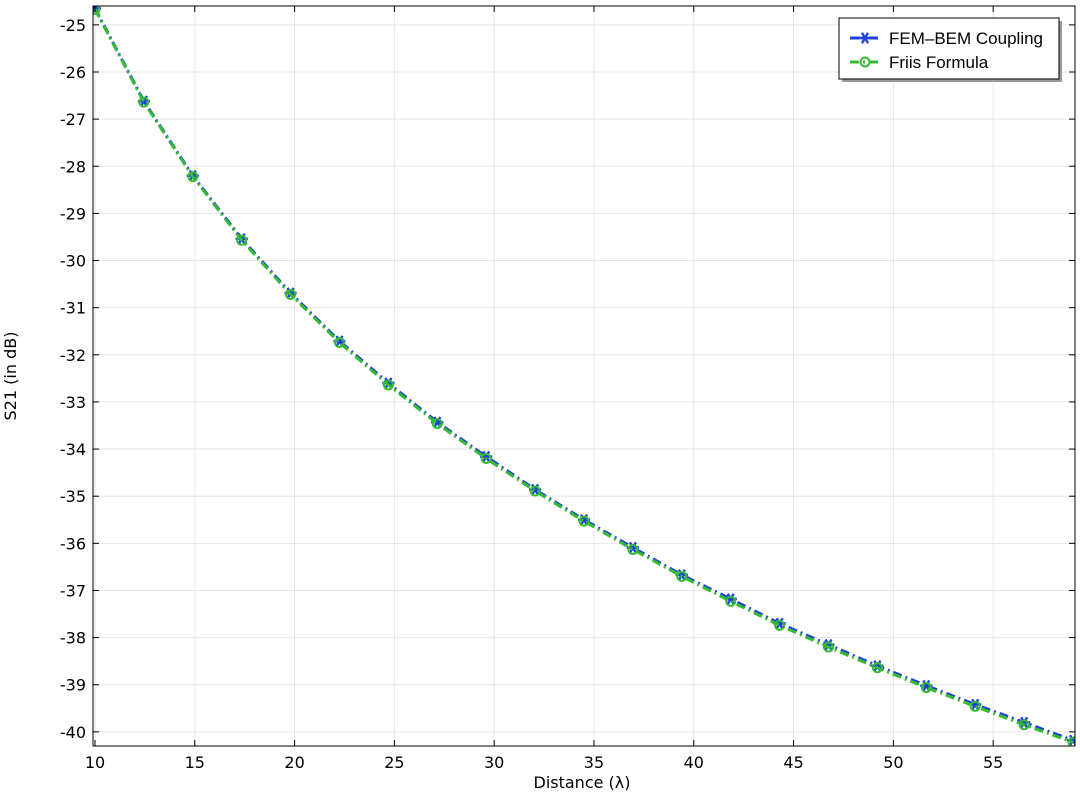 The height and width of the screenshot is (794, 1080). I want to click on x-tick-label: 45, so click(793, 762).